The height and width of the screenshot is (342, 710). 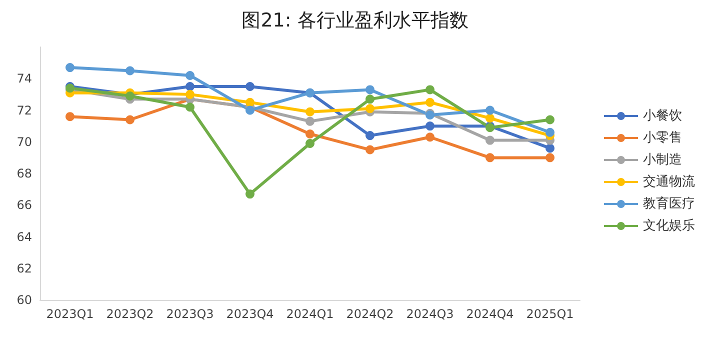 What do you see at coordinates (190, 314) in the screenshot?
I see `x-tick-label: 2023Q3` at bounding box center [190, 314].